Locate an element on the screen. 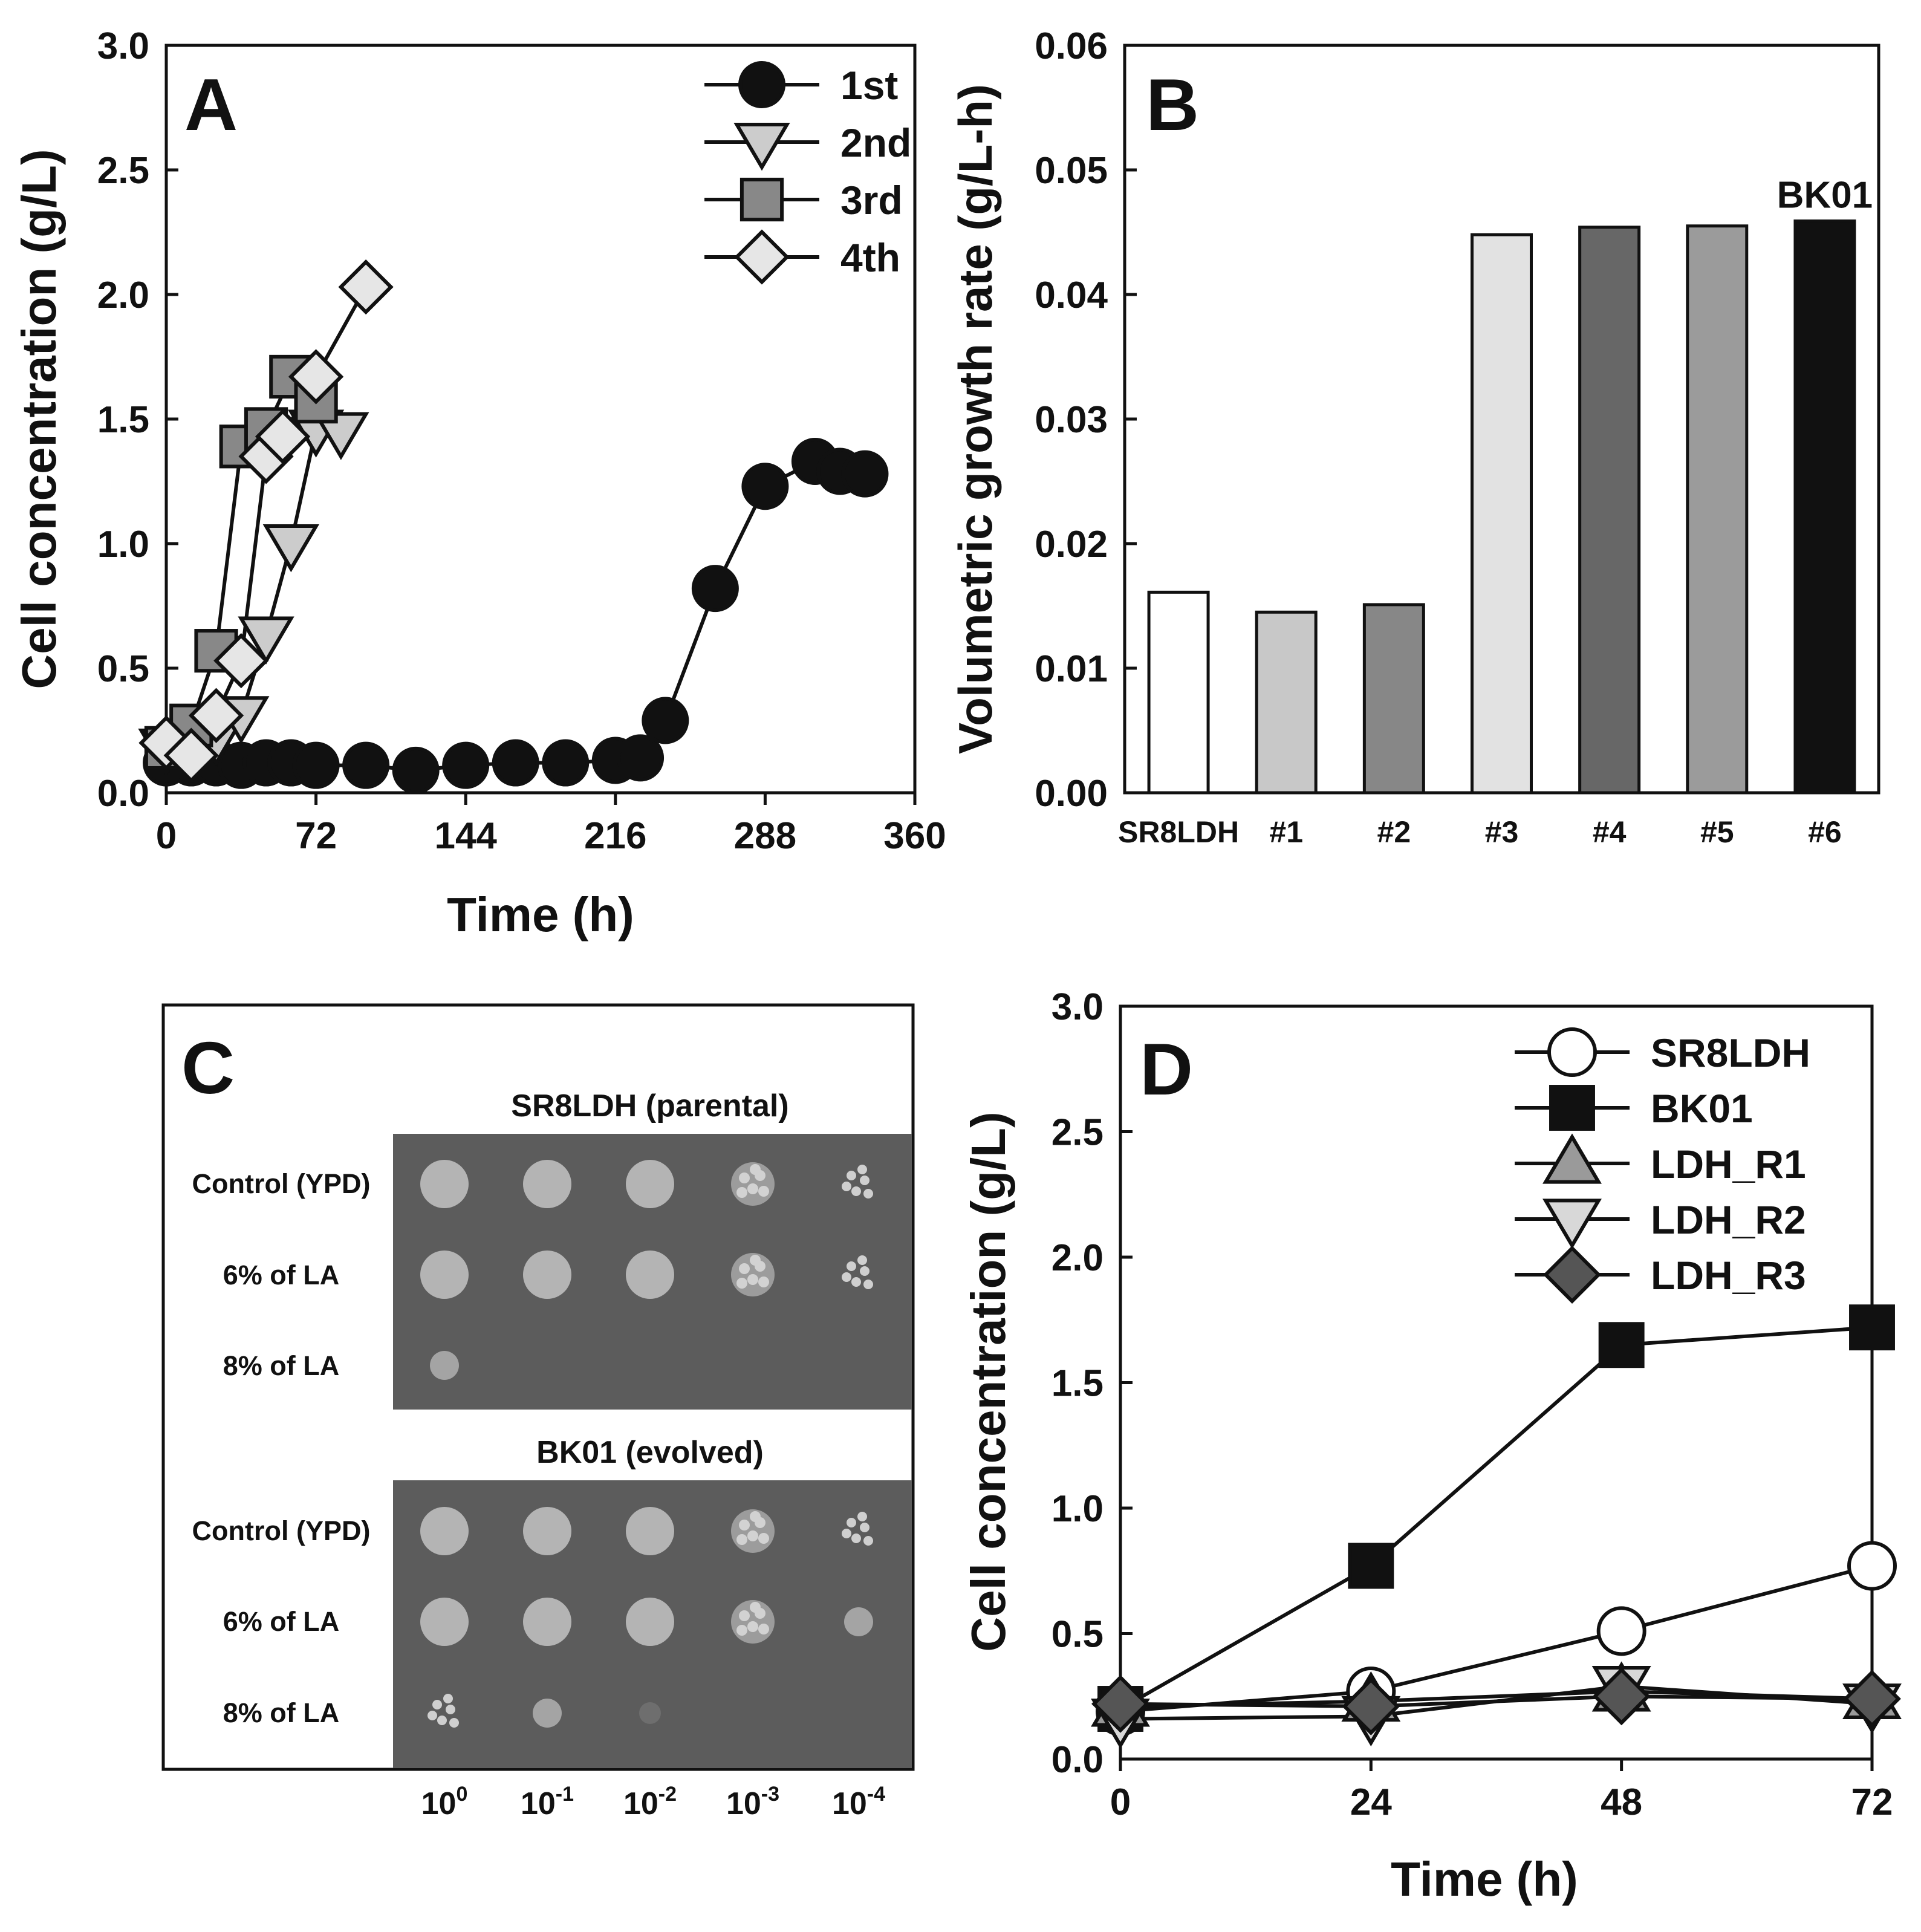 This screenshot has width=1921, height=1932. data-point-LDH_R3 is located at coordinates (1872, 1699).